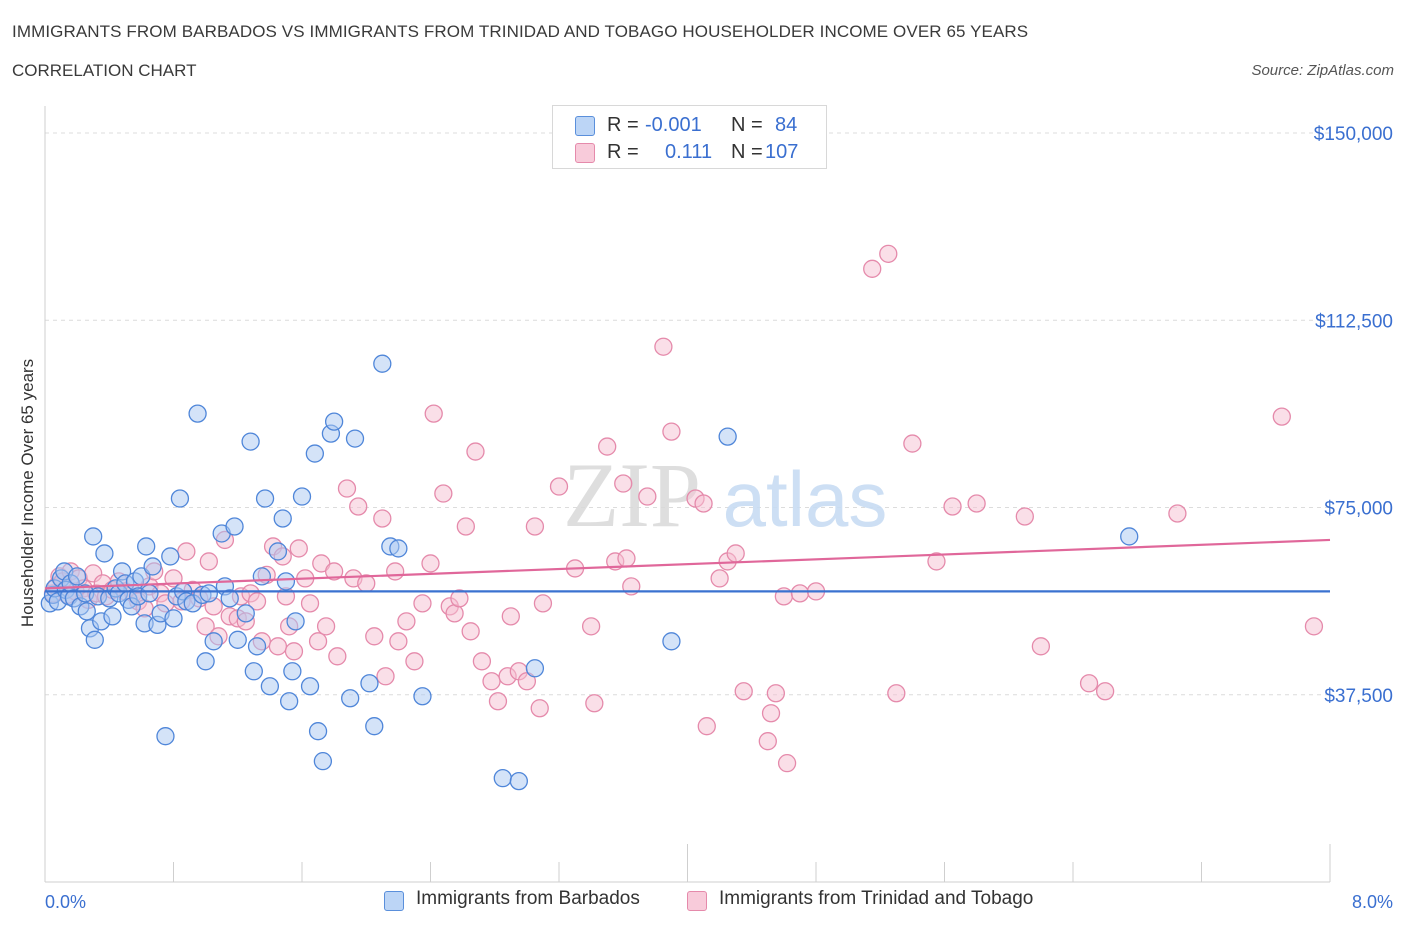 The width and height of the screenshot is (1406, 930). I want to click on source-label: Source: ZipAtlas.com, so click(1322, 70).